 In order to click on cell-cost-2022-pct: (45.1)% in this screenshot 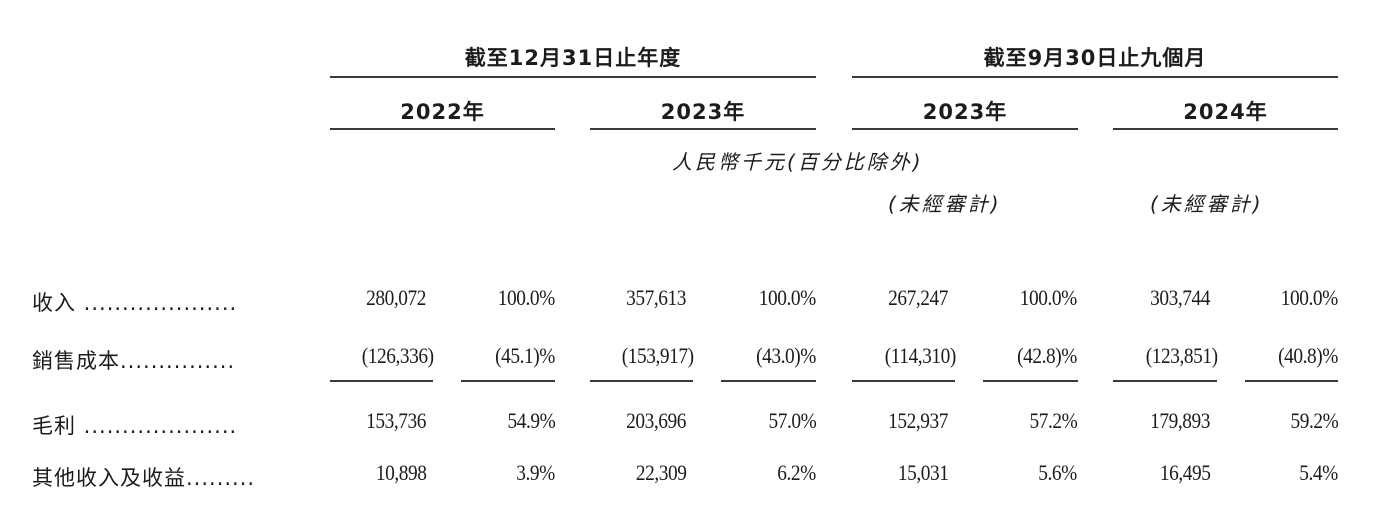, I will do `click(525, 355)`.